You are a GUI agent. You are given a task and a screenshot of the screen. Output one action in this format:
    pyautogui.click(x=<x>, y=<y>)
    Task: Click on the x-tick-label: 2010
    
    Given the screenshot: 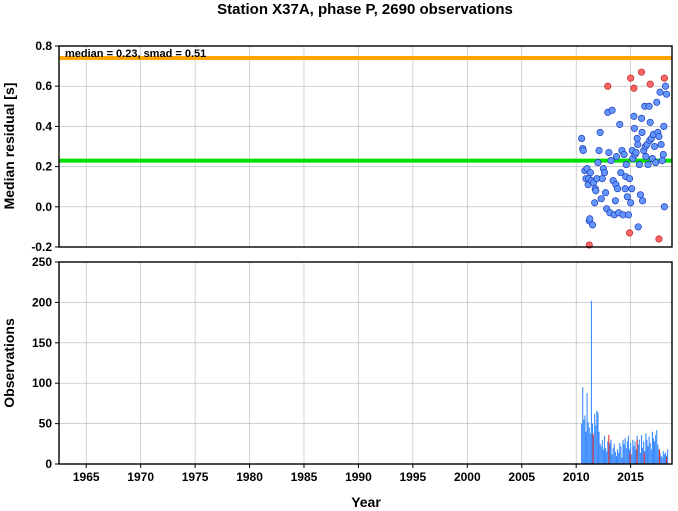 What is the action you would take?
    pyautogui.click(x=576, y=477)
    